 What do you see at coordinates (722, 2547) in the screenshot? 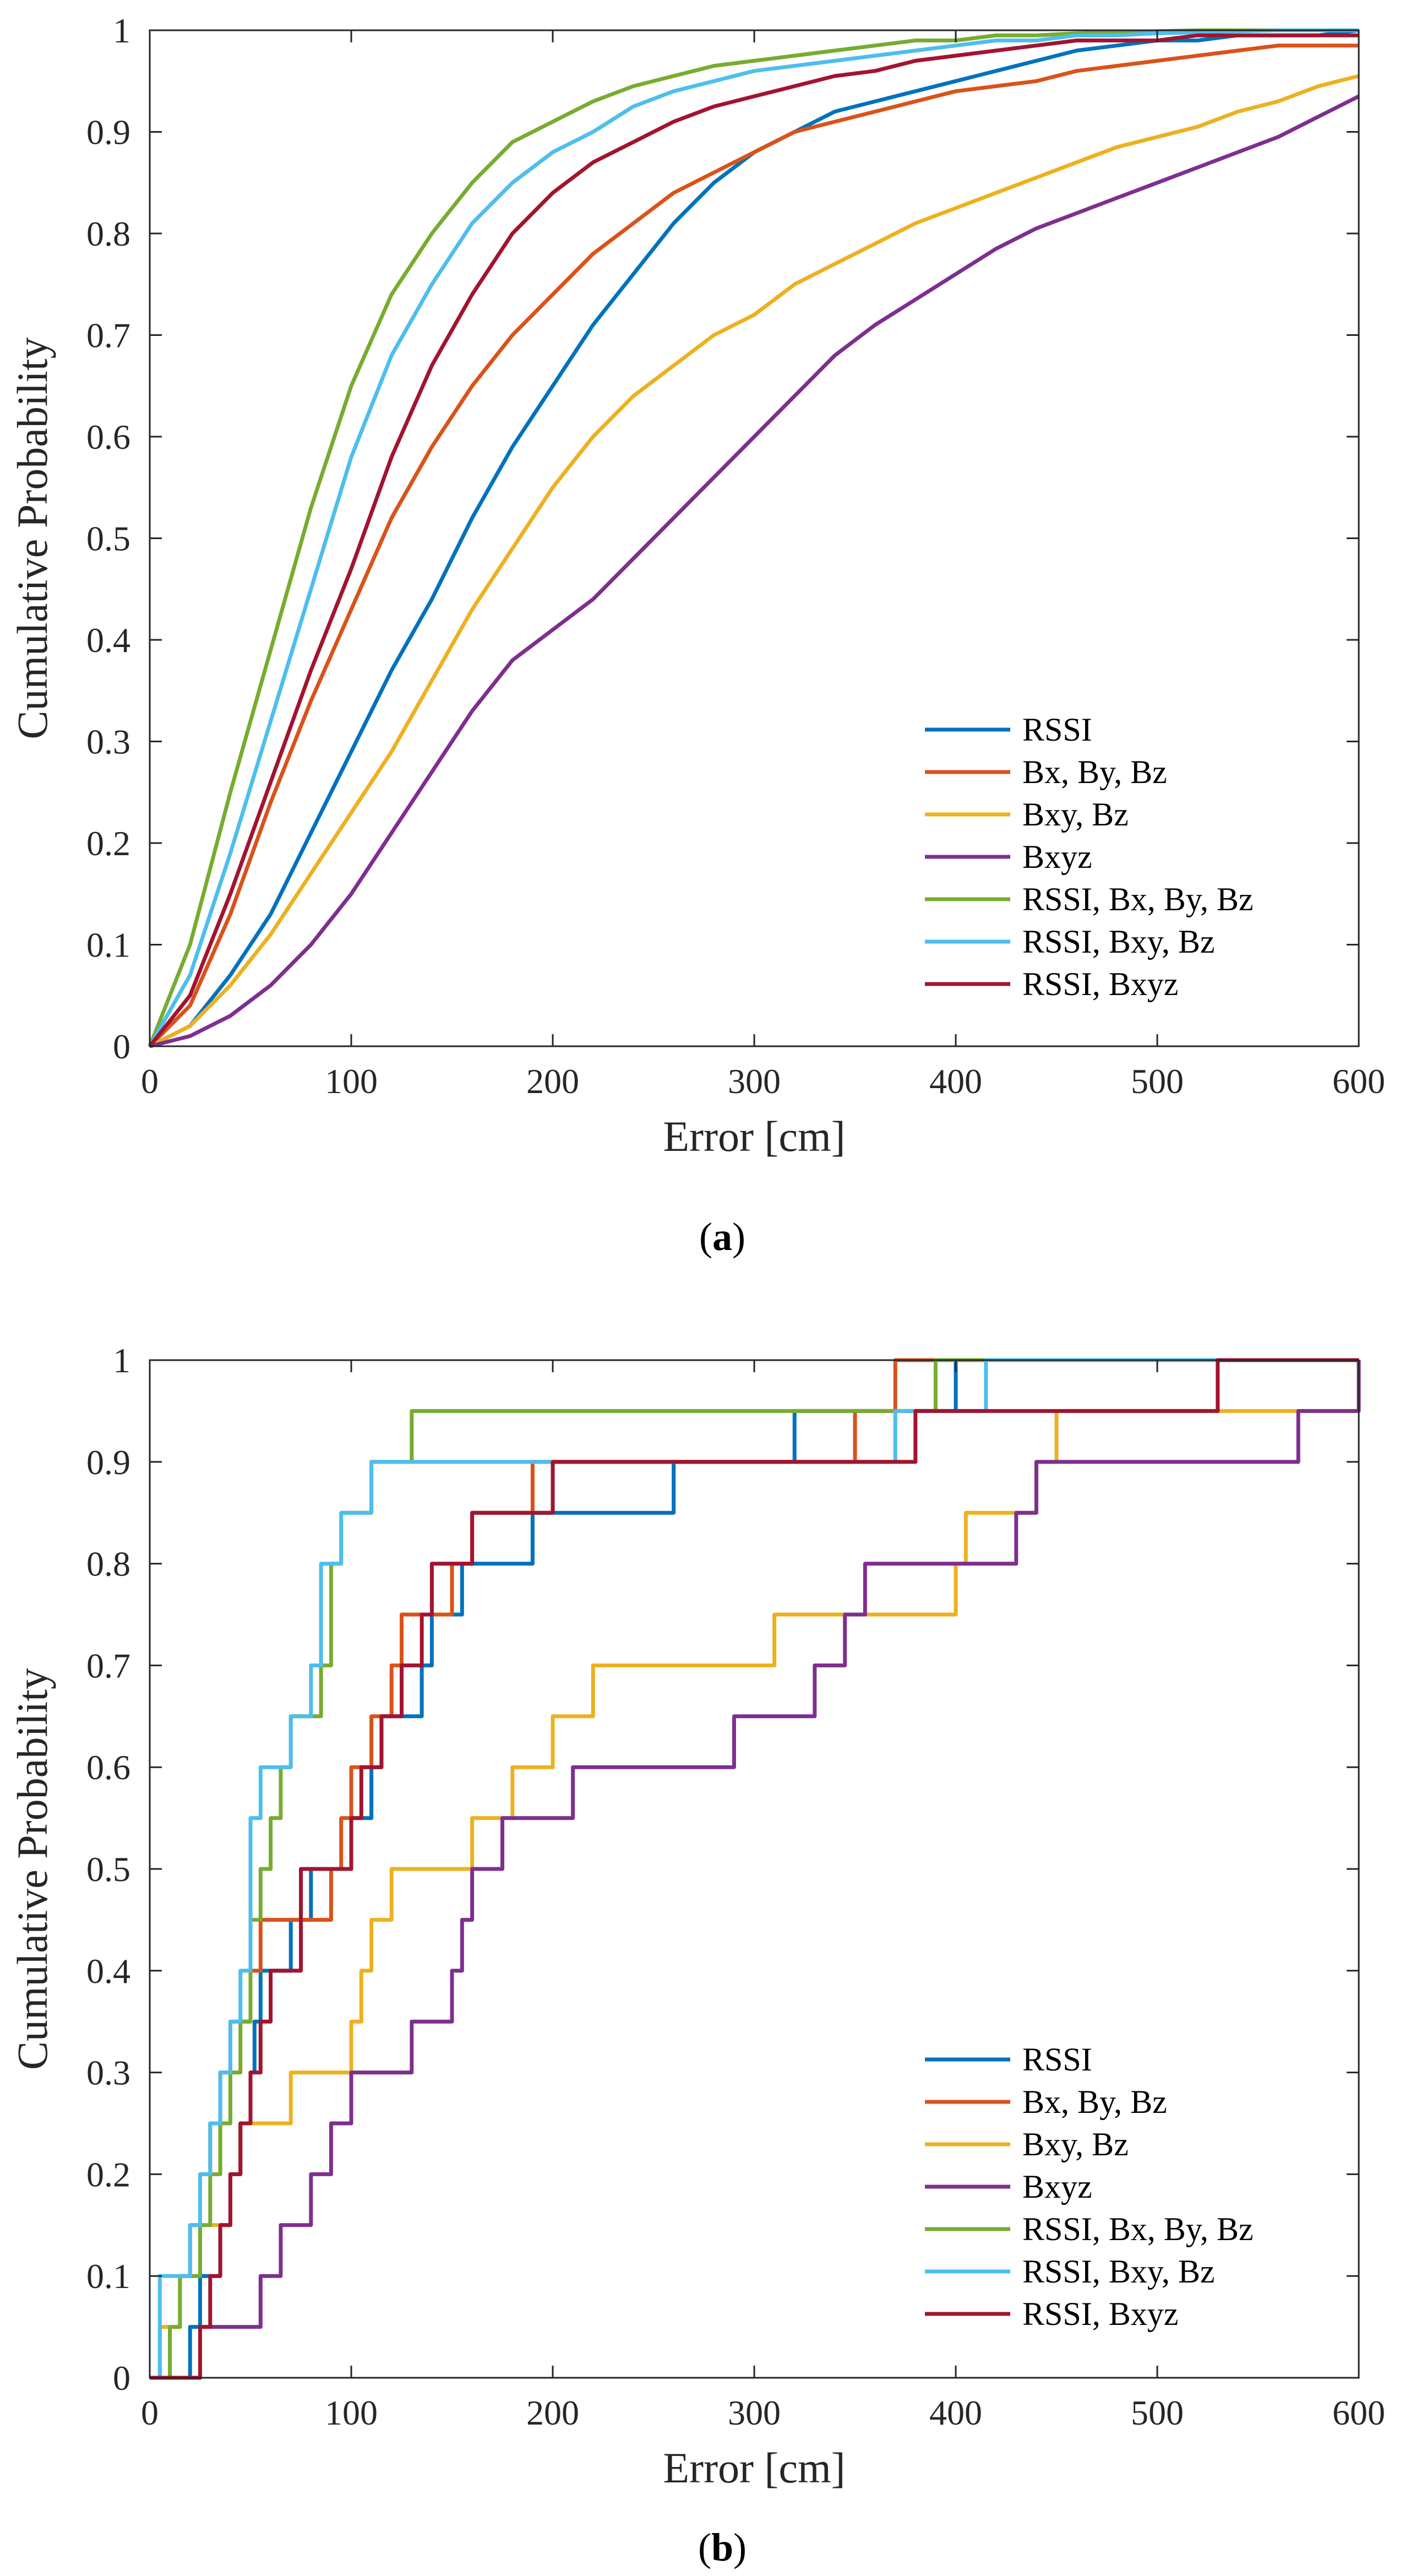
I see `panel-caption: (b)` at bounding box center [722, 2547].